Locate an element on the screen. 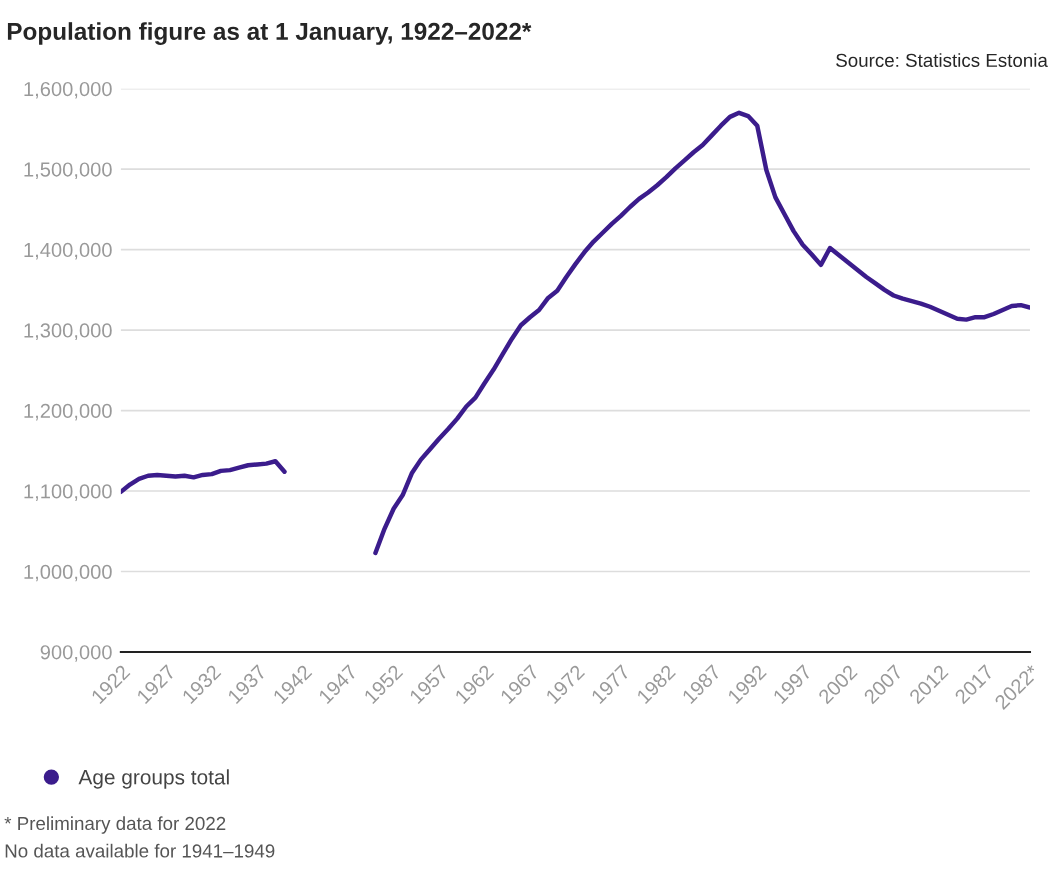 The height and width of the screenshot is (887, 1051). y-tick-label: 1,400,000 is located at coordinates (68, 251).